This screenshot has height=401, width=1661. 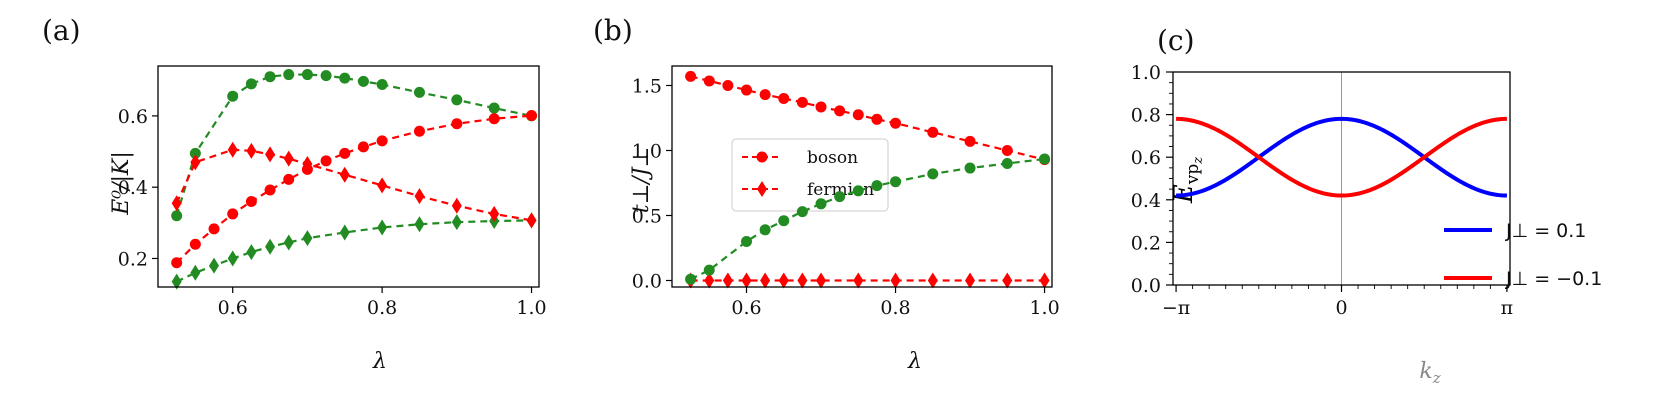 What do you see at coordinates (1146, 158) in the screenshot?
I see `y-tick-label-2-3: 0.6` at bounding box center [1146, 158].